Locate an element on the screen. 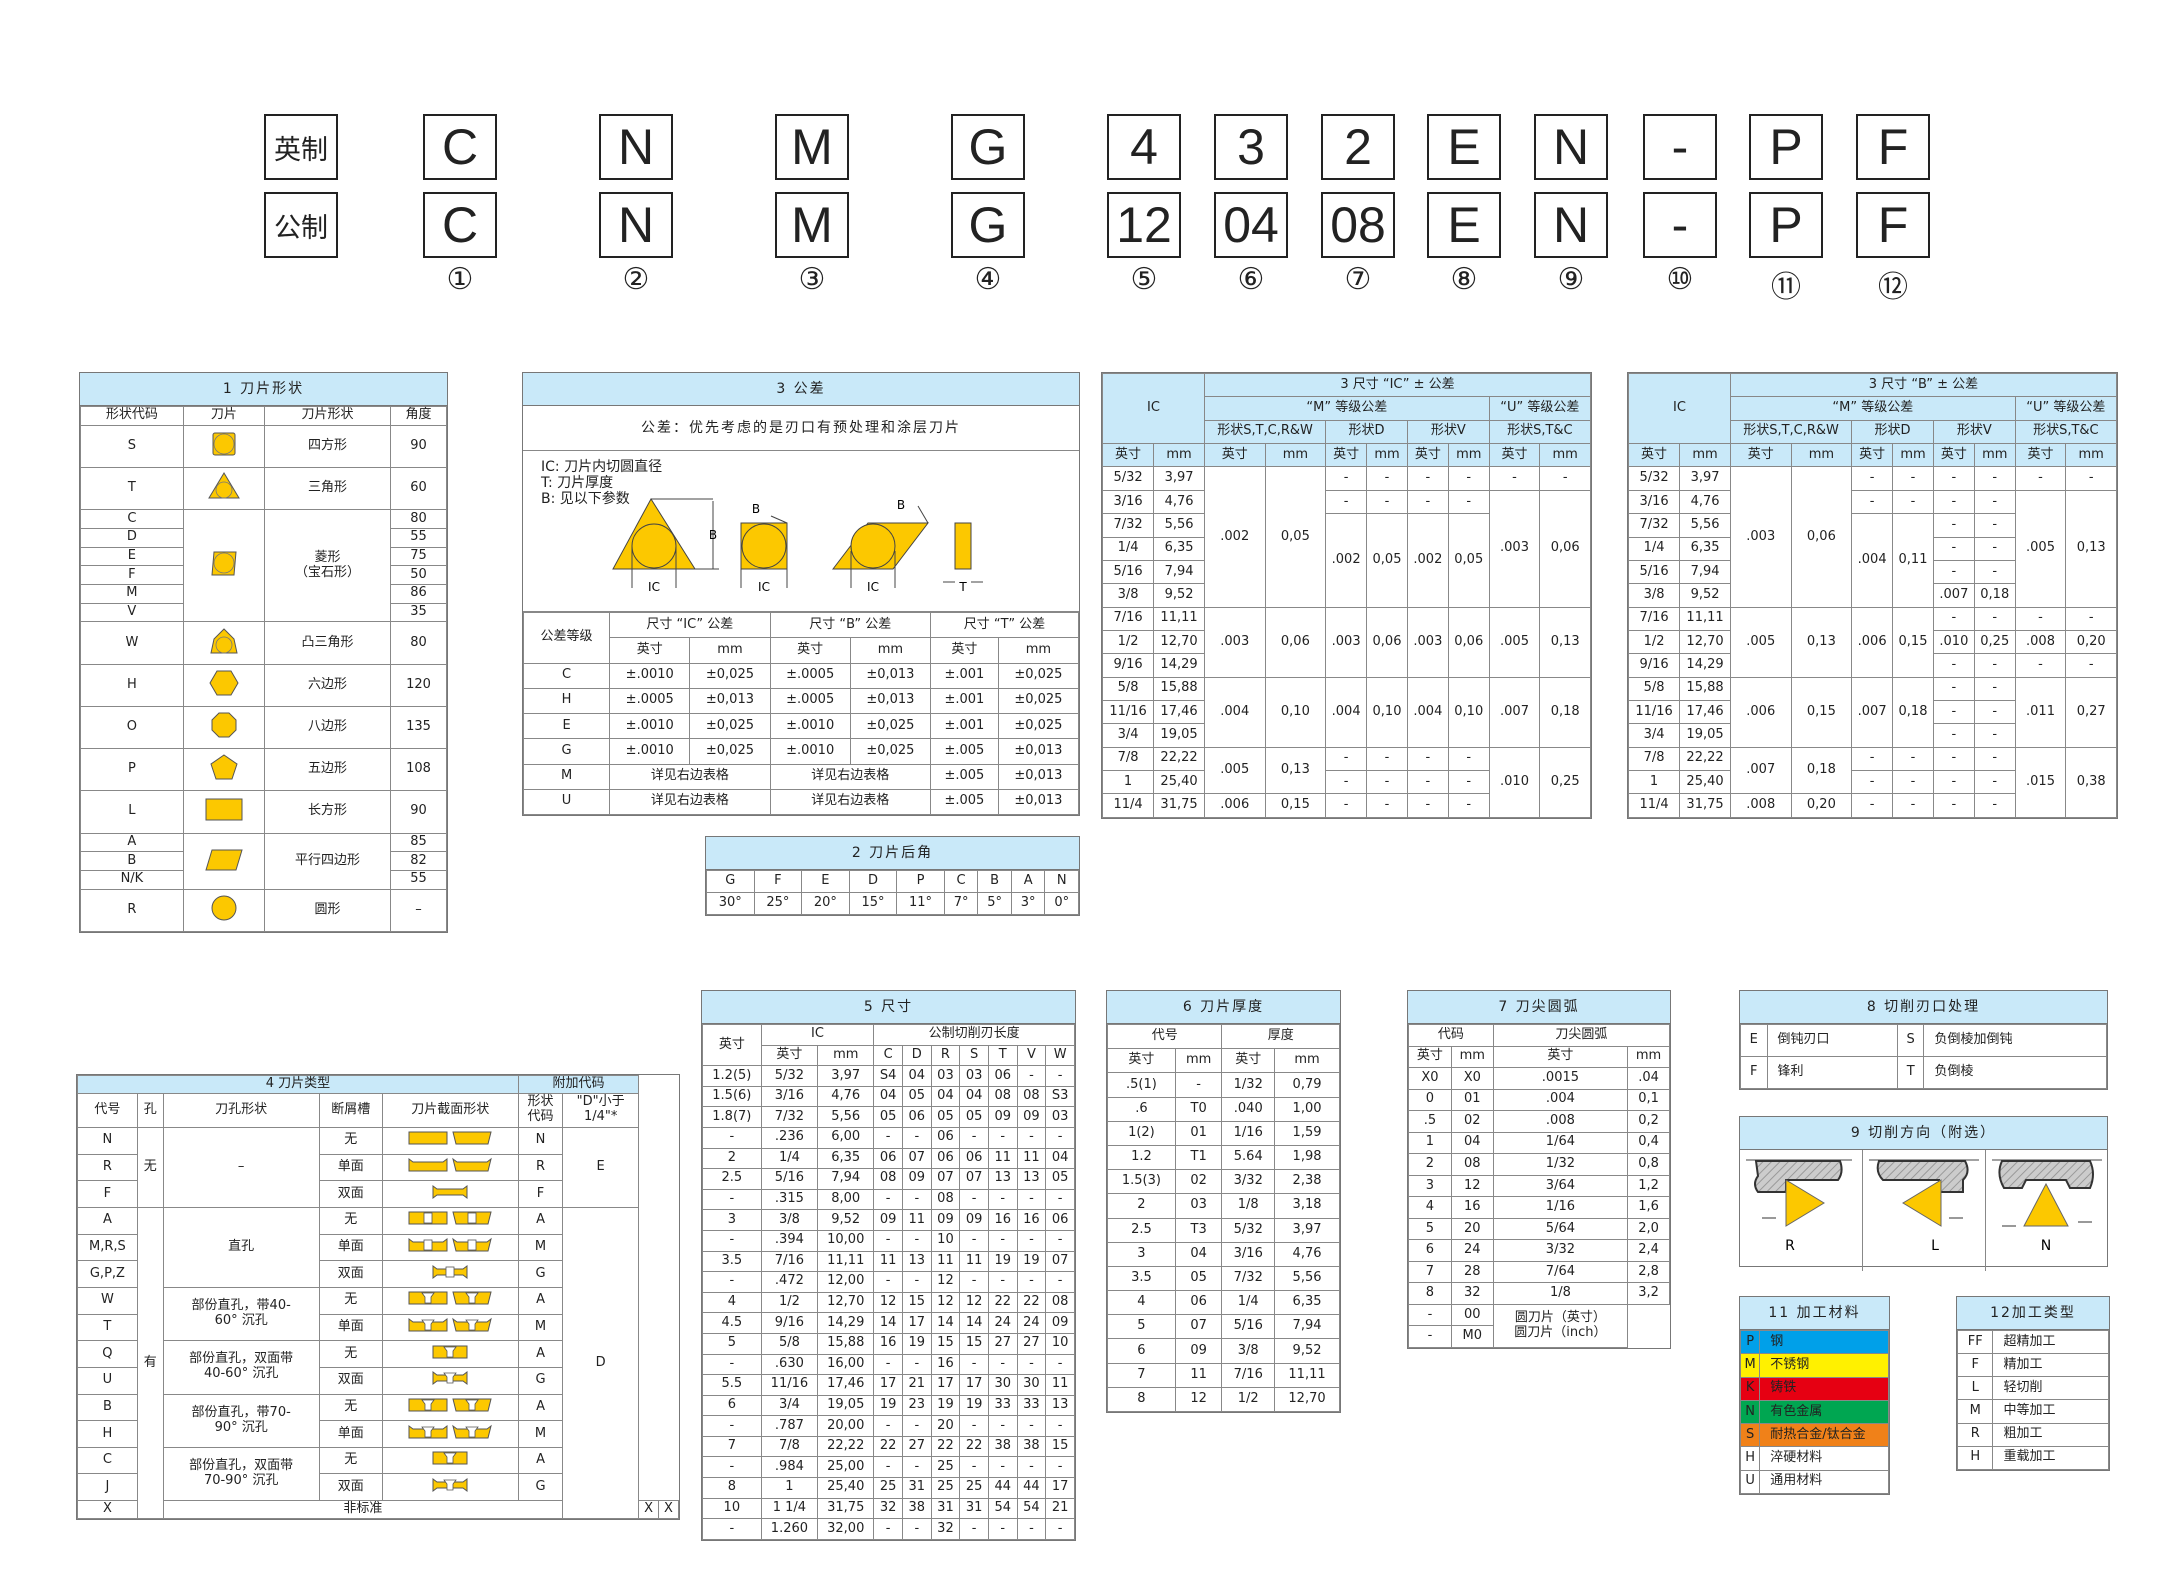  table-row: H 淬硬材料 is located at coordinates (1814, 1458).